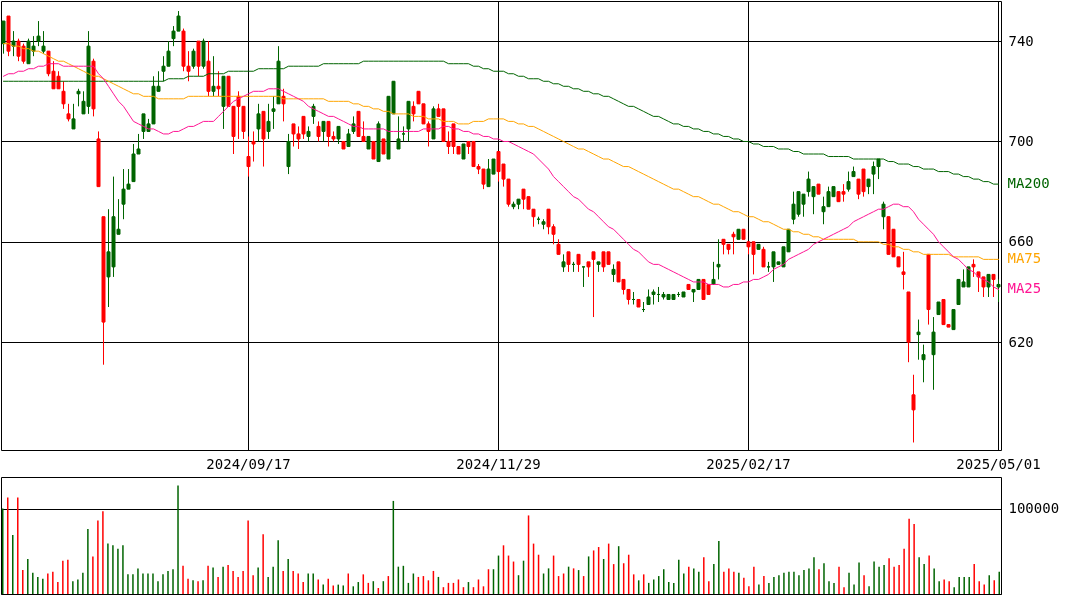  What do you see at coordinates (998, 463) in the screenshot?
I see `x-tick-label: 2025/05/01` at bounding box center [998, 463].